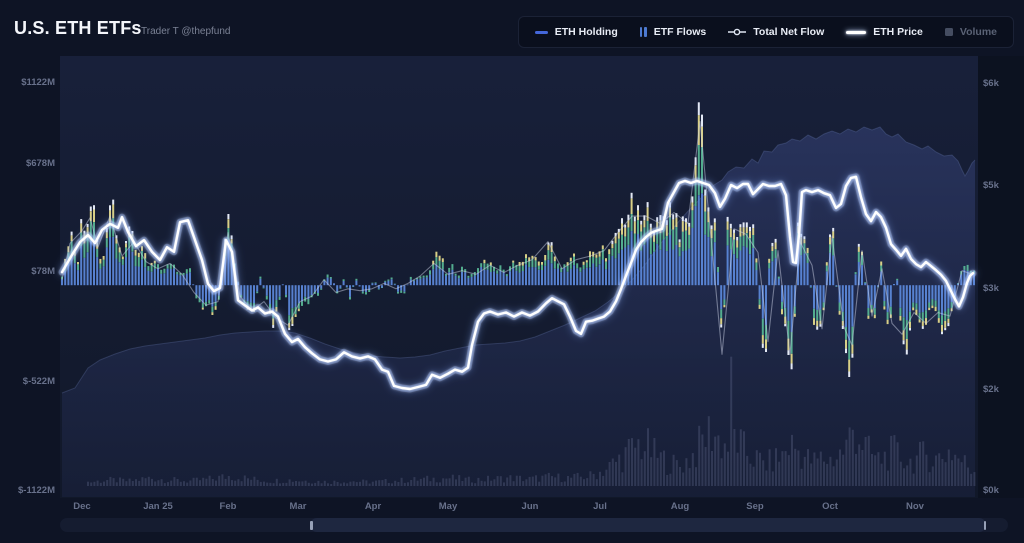 Image resolution: width=1024 pixels, height=543 pixels. What do you see at coordinates (1001, 277) in the screenshot?
I see `right-axis-gutter` at bounding box center [1001, 277].